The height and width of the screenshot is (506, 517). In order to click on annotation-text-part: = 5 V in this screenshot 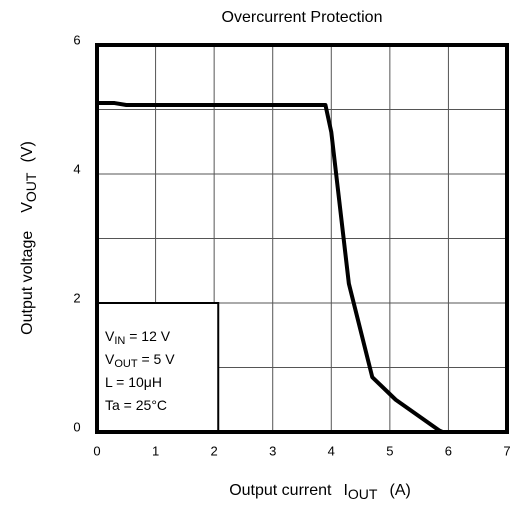, I will do `click(157, 359)`.